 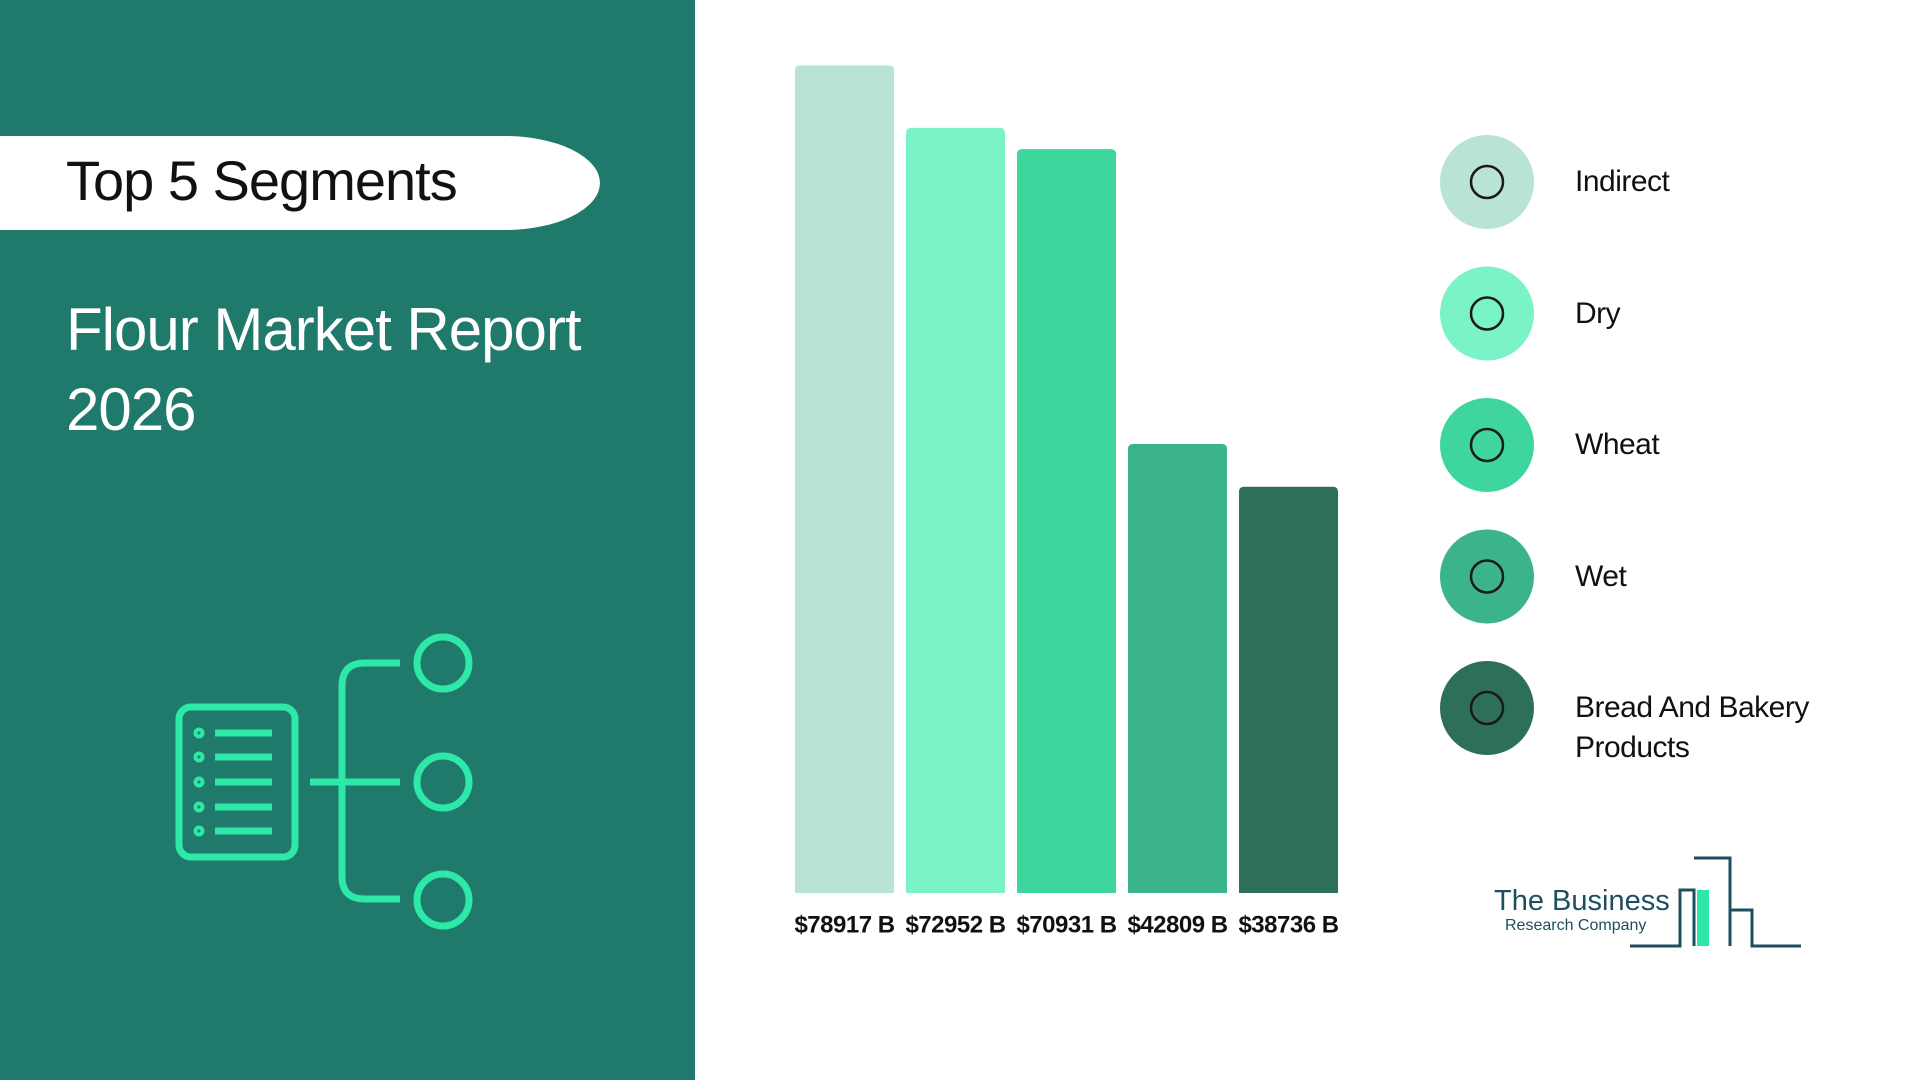 What do you see at coordinates (1715, 902) in the screenshot?
I see `logo-mark` at bounding box center [1715, 902].